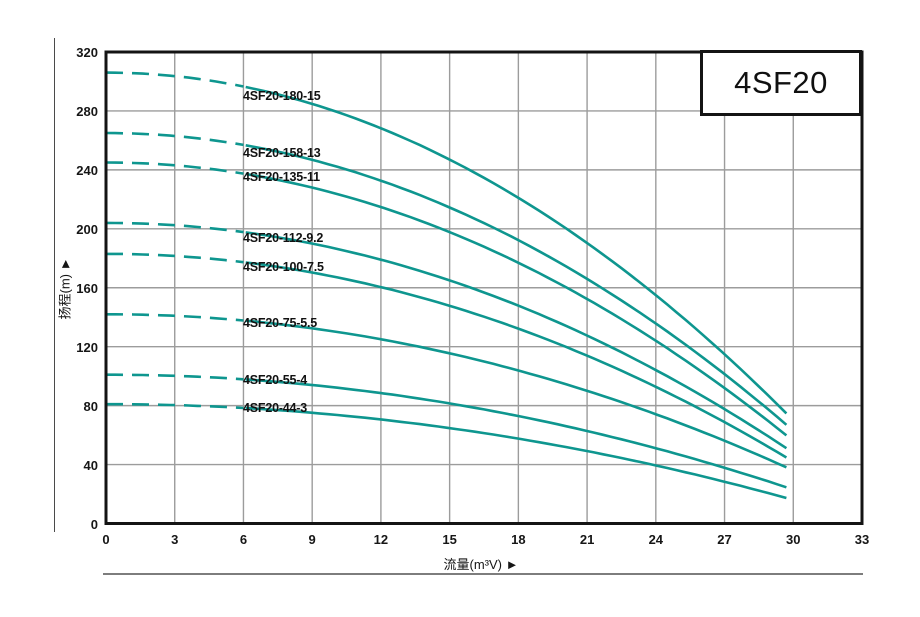 The image size is (920, 617). I want to click on x-tick-6: 6, so click(243, 539).